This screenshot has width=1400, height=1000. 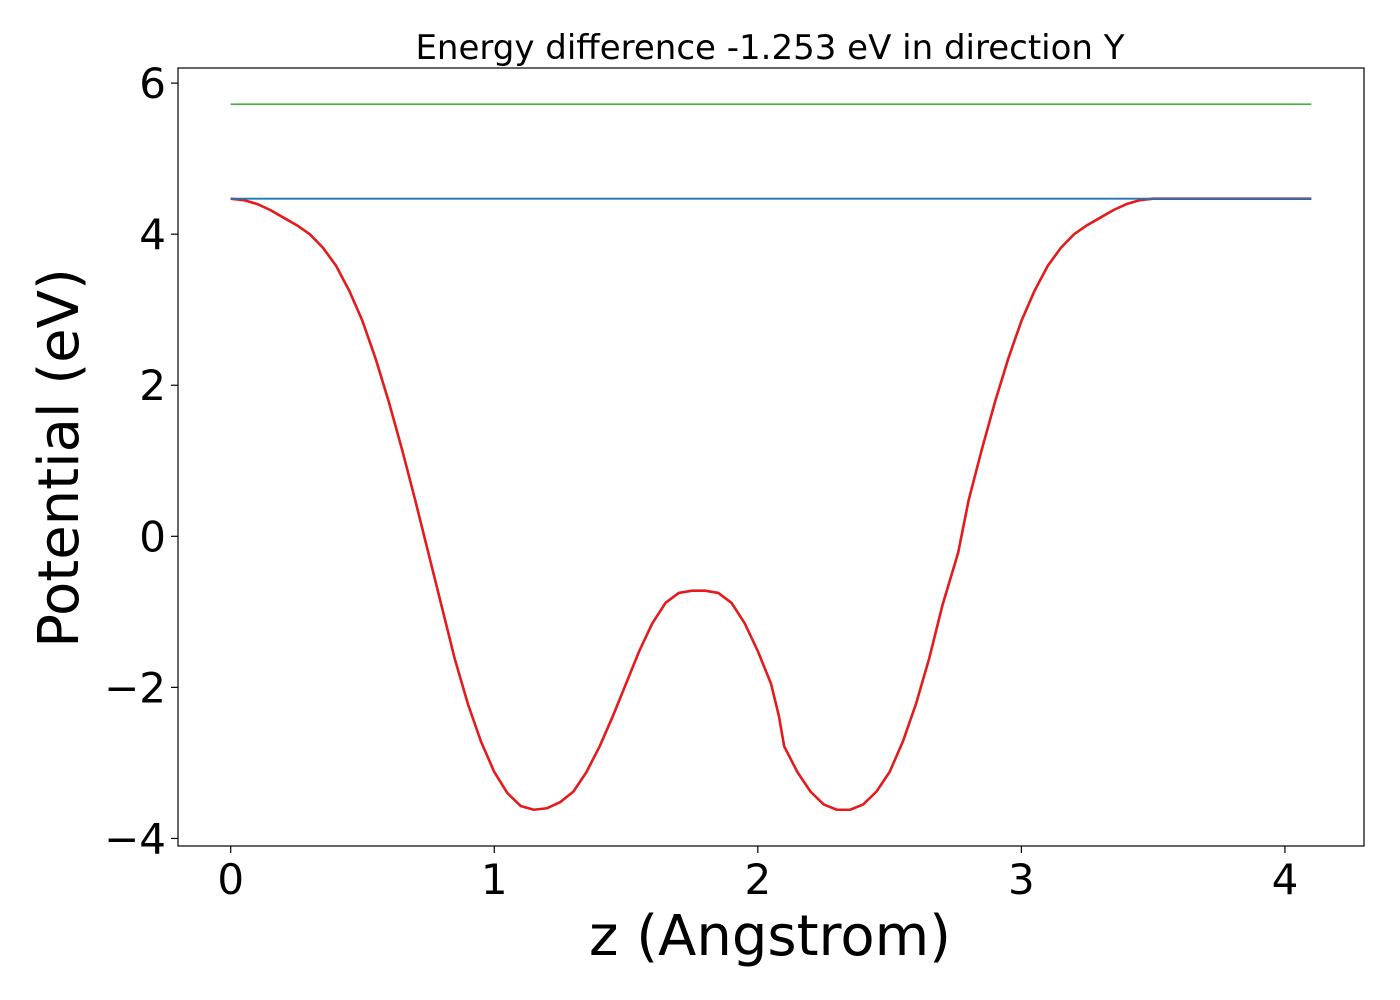 What do you see at coordinates (152, 83) in the screenshot?
I see `y-tick-label: 6` at bounding box center [152, 83].